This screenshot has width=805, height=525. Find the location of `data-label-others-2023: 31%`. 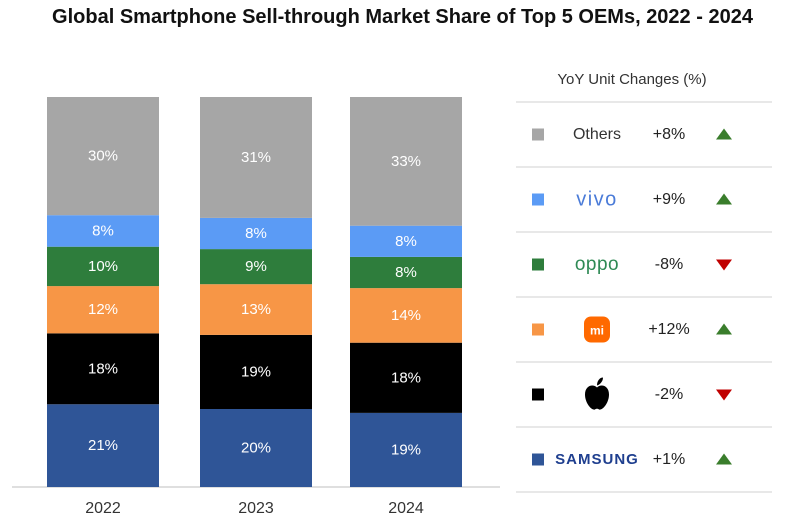

data-label-others-2023: 31% is located at coordinates (256, 157).